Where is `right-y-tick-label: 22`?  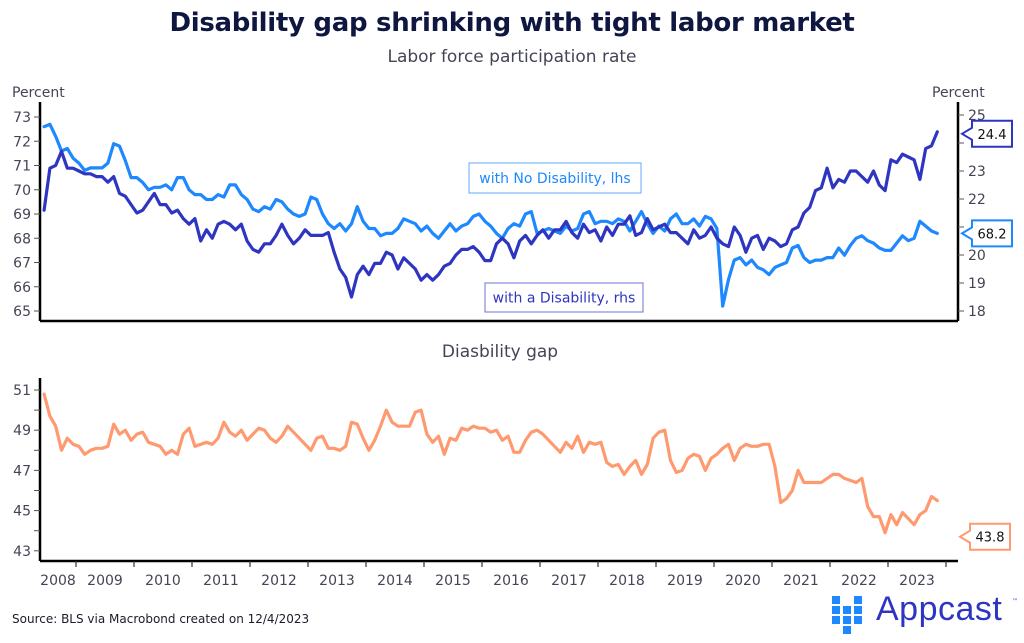
right-y-tick-label: 22 is located at coordinates (977, 200).